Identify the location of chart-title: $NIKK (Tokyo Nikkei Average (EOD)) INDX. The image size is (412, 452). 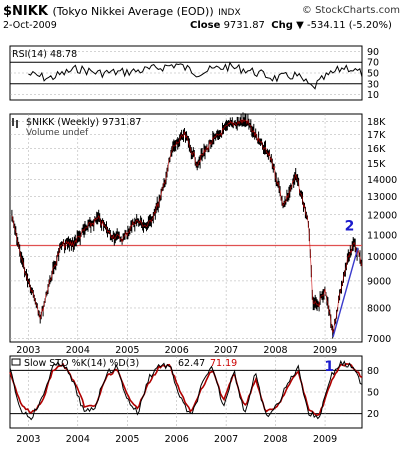
(122, 11).